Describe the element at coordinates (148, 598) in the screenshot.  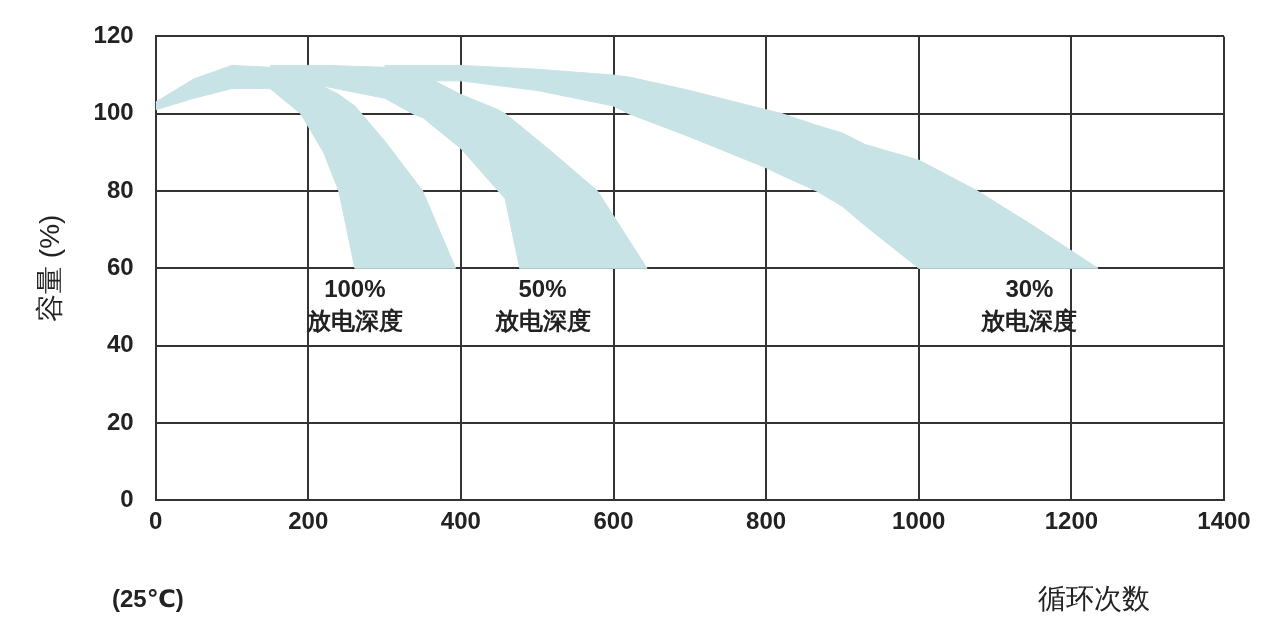
I see `text: (25℃)` at that location.